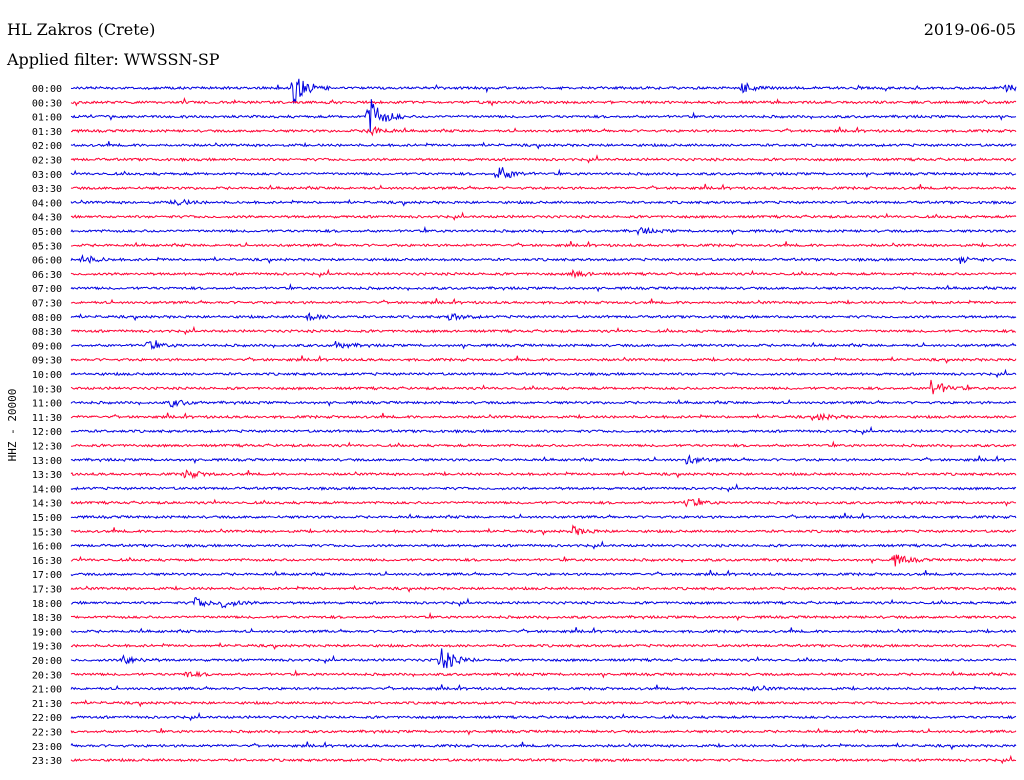  What do you see at coordinates (47, 289) in the screenshot?
I see `row-time-label: 07:00` at bounding box center [47, 289].